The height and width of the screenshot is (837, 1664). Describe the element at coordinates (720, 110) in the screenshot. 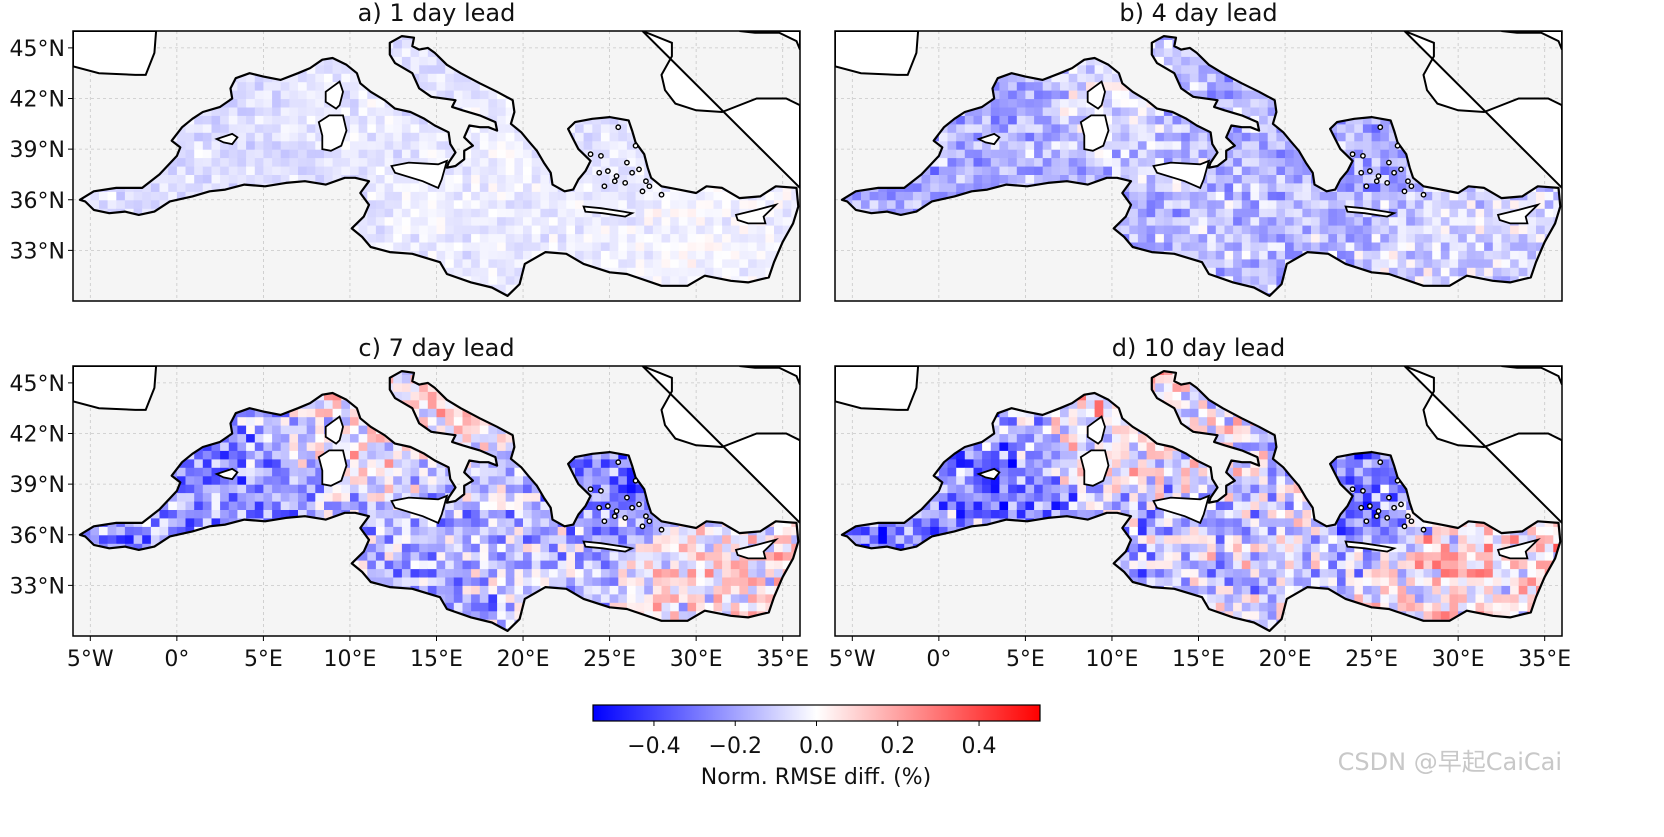

I see `land-polygon` at that location.